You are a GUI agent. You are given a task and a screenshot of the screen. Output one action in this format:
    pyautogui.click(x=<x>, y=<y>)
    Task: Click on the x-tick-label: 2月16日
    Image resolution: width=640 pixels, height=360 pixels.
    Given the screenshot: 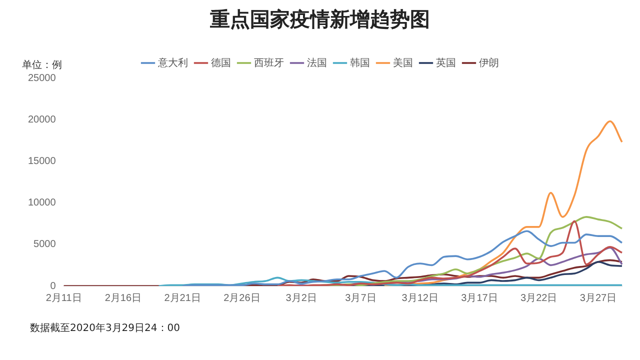 What is the action you would take?
    pyautogui.click(x=123, y=298)
    